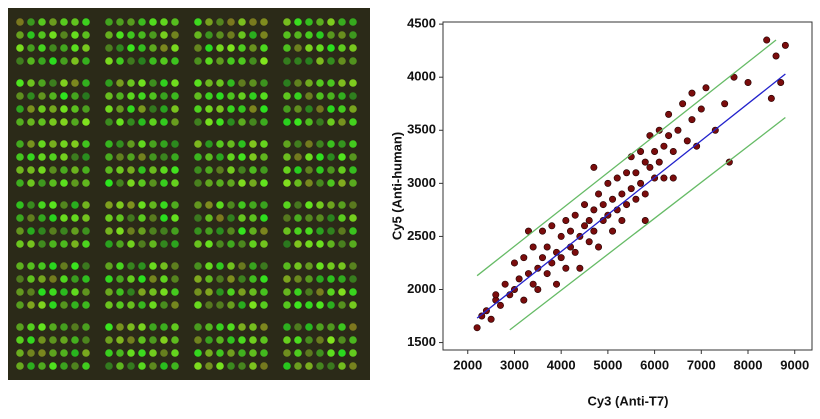  Describe the element at coordinates (628, 400) in the screenshot. I see `x-axis-label: Cy3 (Anti-T7)` at that location.